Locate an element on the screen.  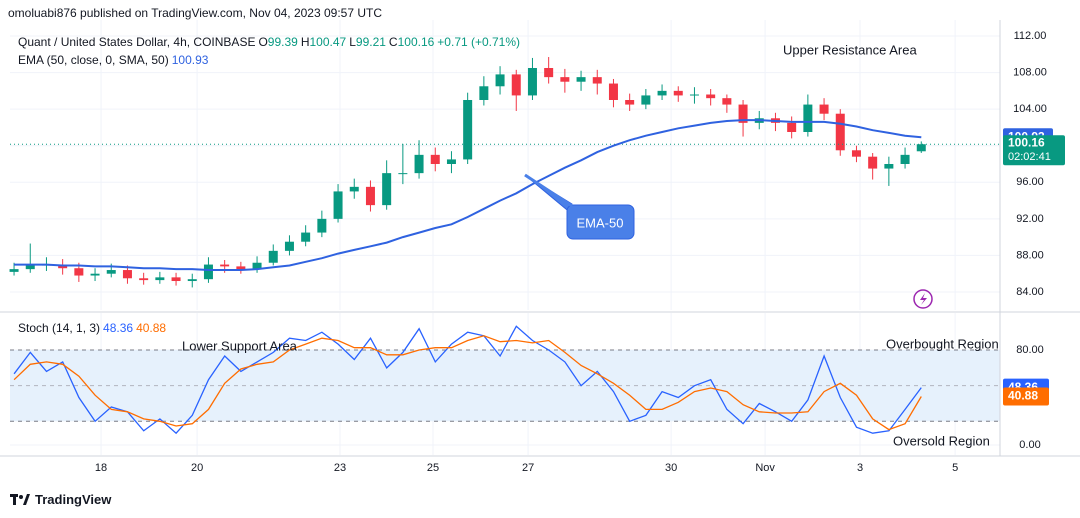
stoch-k-value: 48.36 is located at coordinates (118, 328).